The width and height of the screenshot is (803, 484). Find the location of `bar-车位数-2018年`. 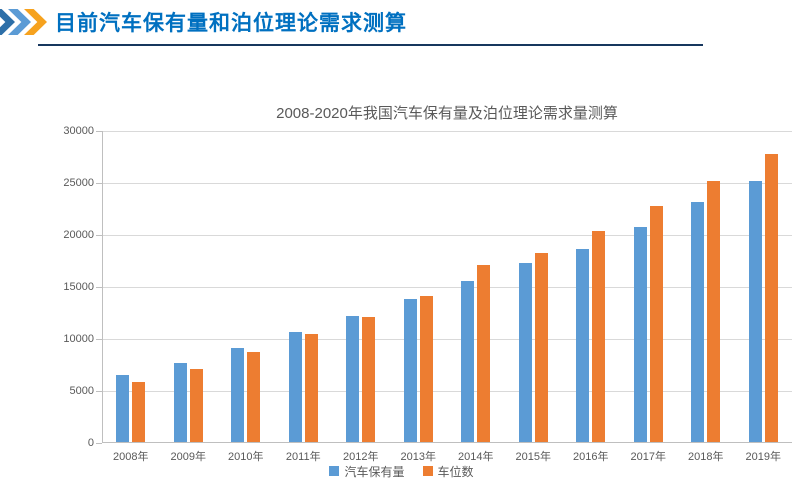

bar-车位数-2018年 is located at coordinates (714, 311).